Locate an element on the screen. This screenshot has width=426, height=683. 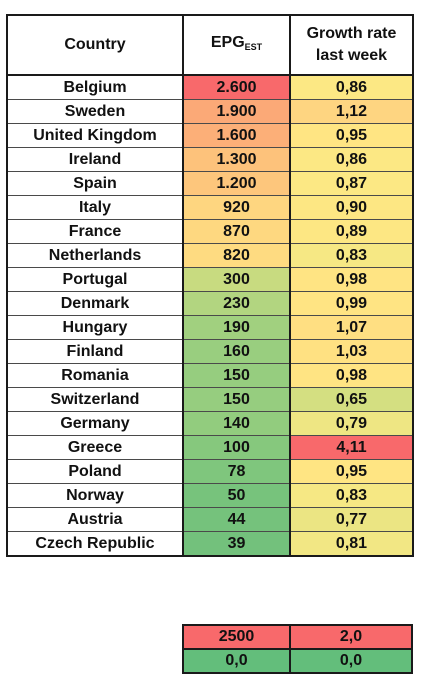
country-cell: Switzerland is located at coordinates (95, 399).